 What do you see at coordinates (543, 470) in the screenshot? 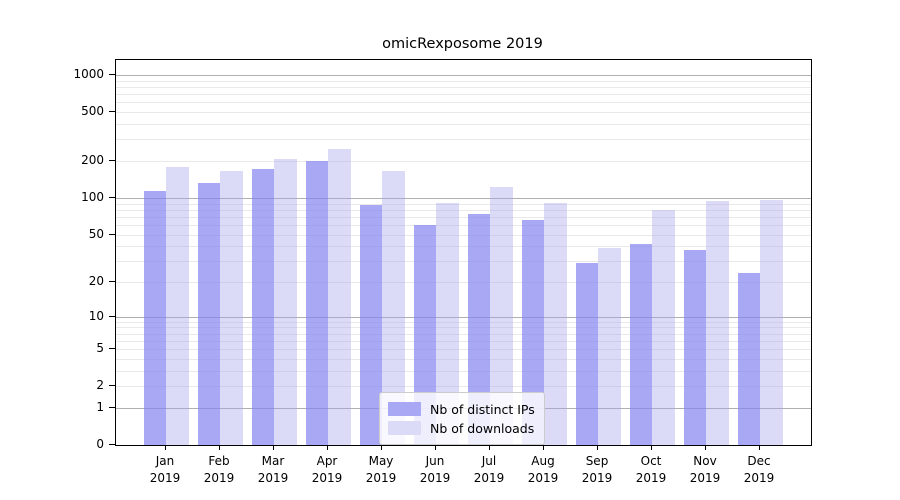
I see `x-tick-label-aug: Aug 2019` at bounding box center [543, 470].